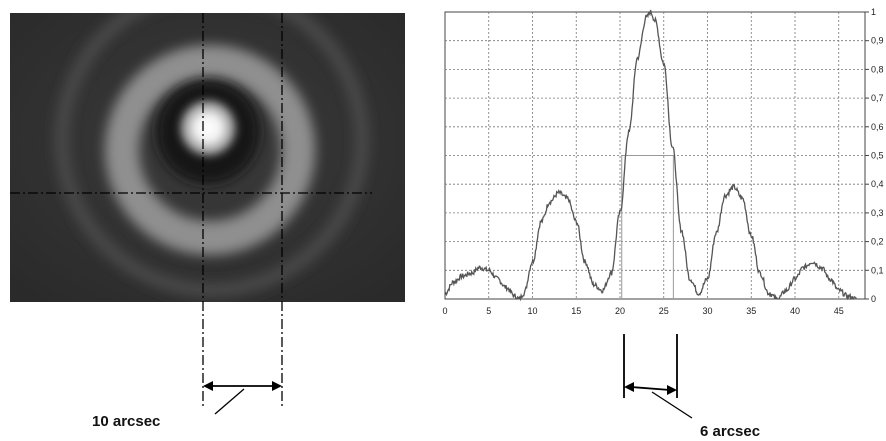 This screenshot has height=441, width=886. I want to click on y-tick-label: 0,8, so click(877, 69).